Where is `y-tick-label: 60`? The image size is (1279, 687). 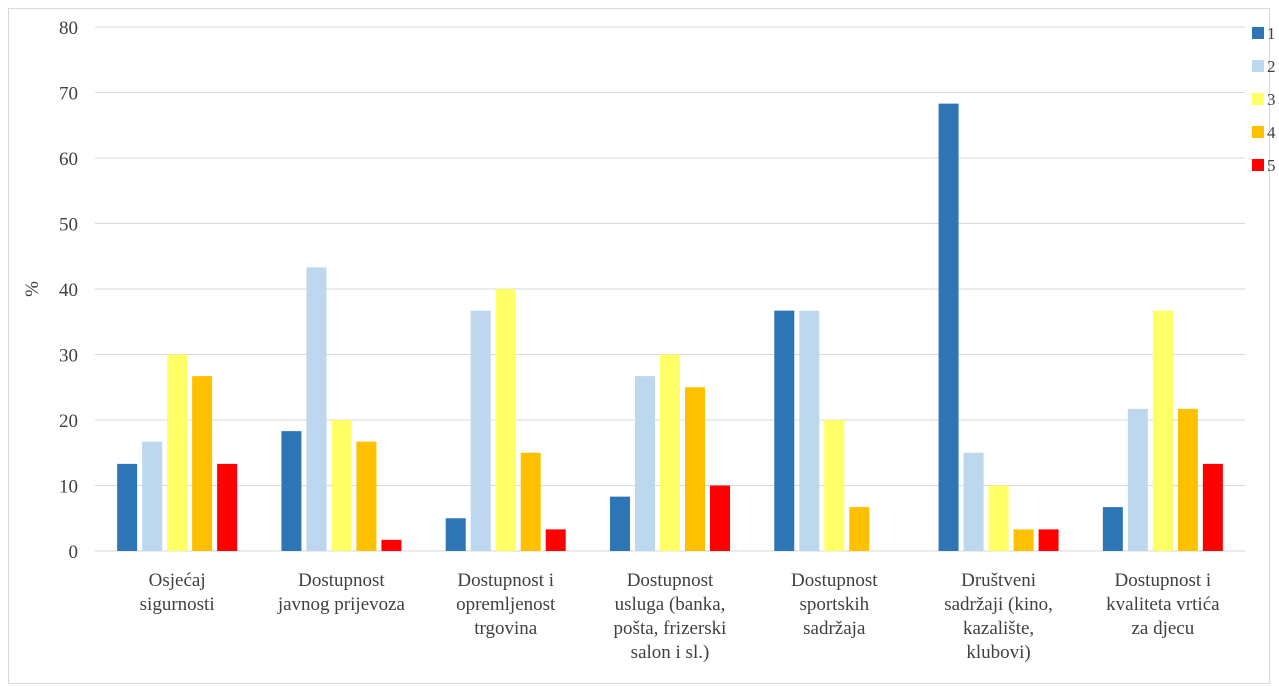 y-tick-label: 60 is located at coordinates (68, 159).